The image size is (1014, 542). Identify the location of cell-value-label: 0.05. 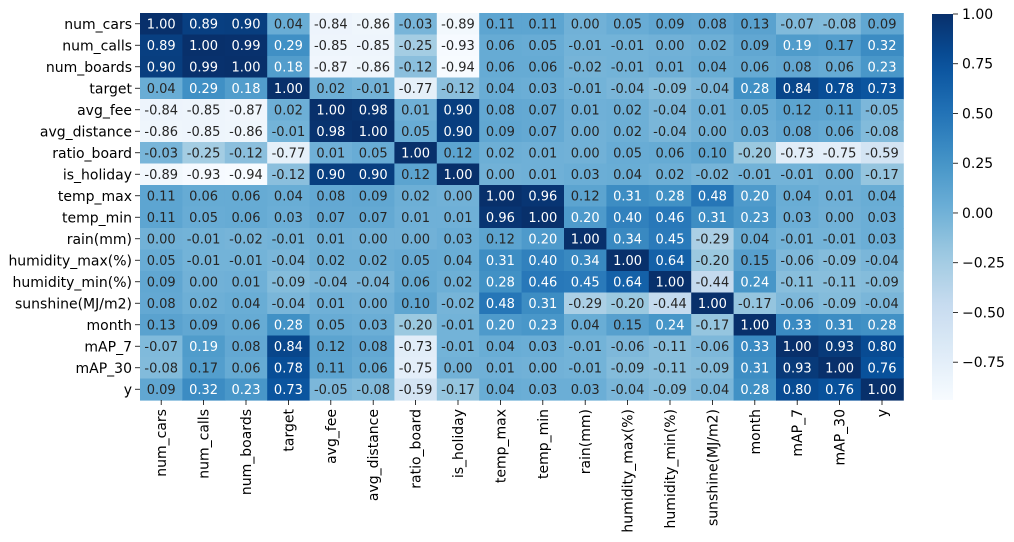
(627, 153).